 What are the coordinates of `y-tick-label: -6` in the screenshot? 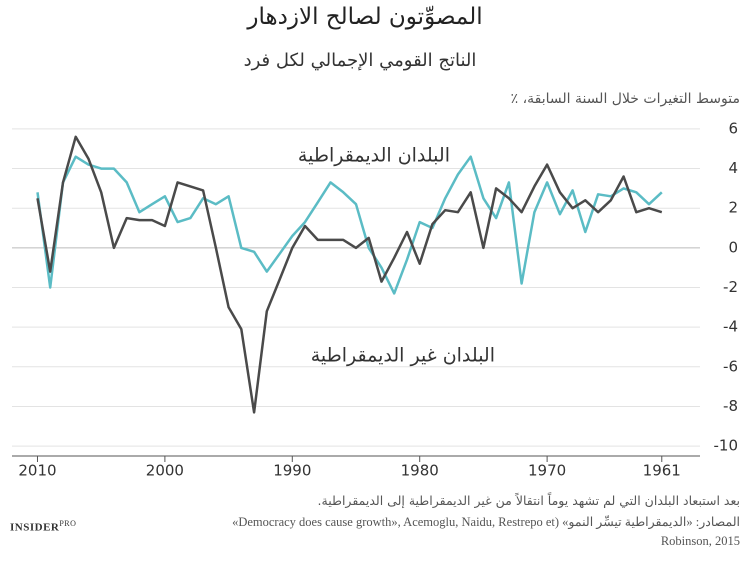 It's located at (730, 366).